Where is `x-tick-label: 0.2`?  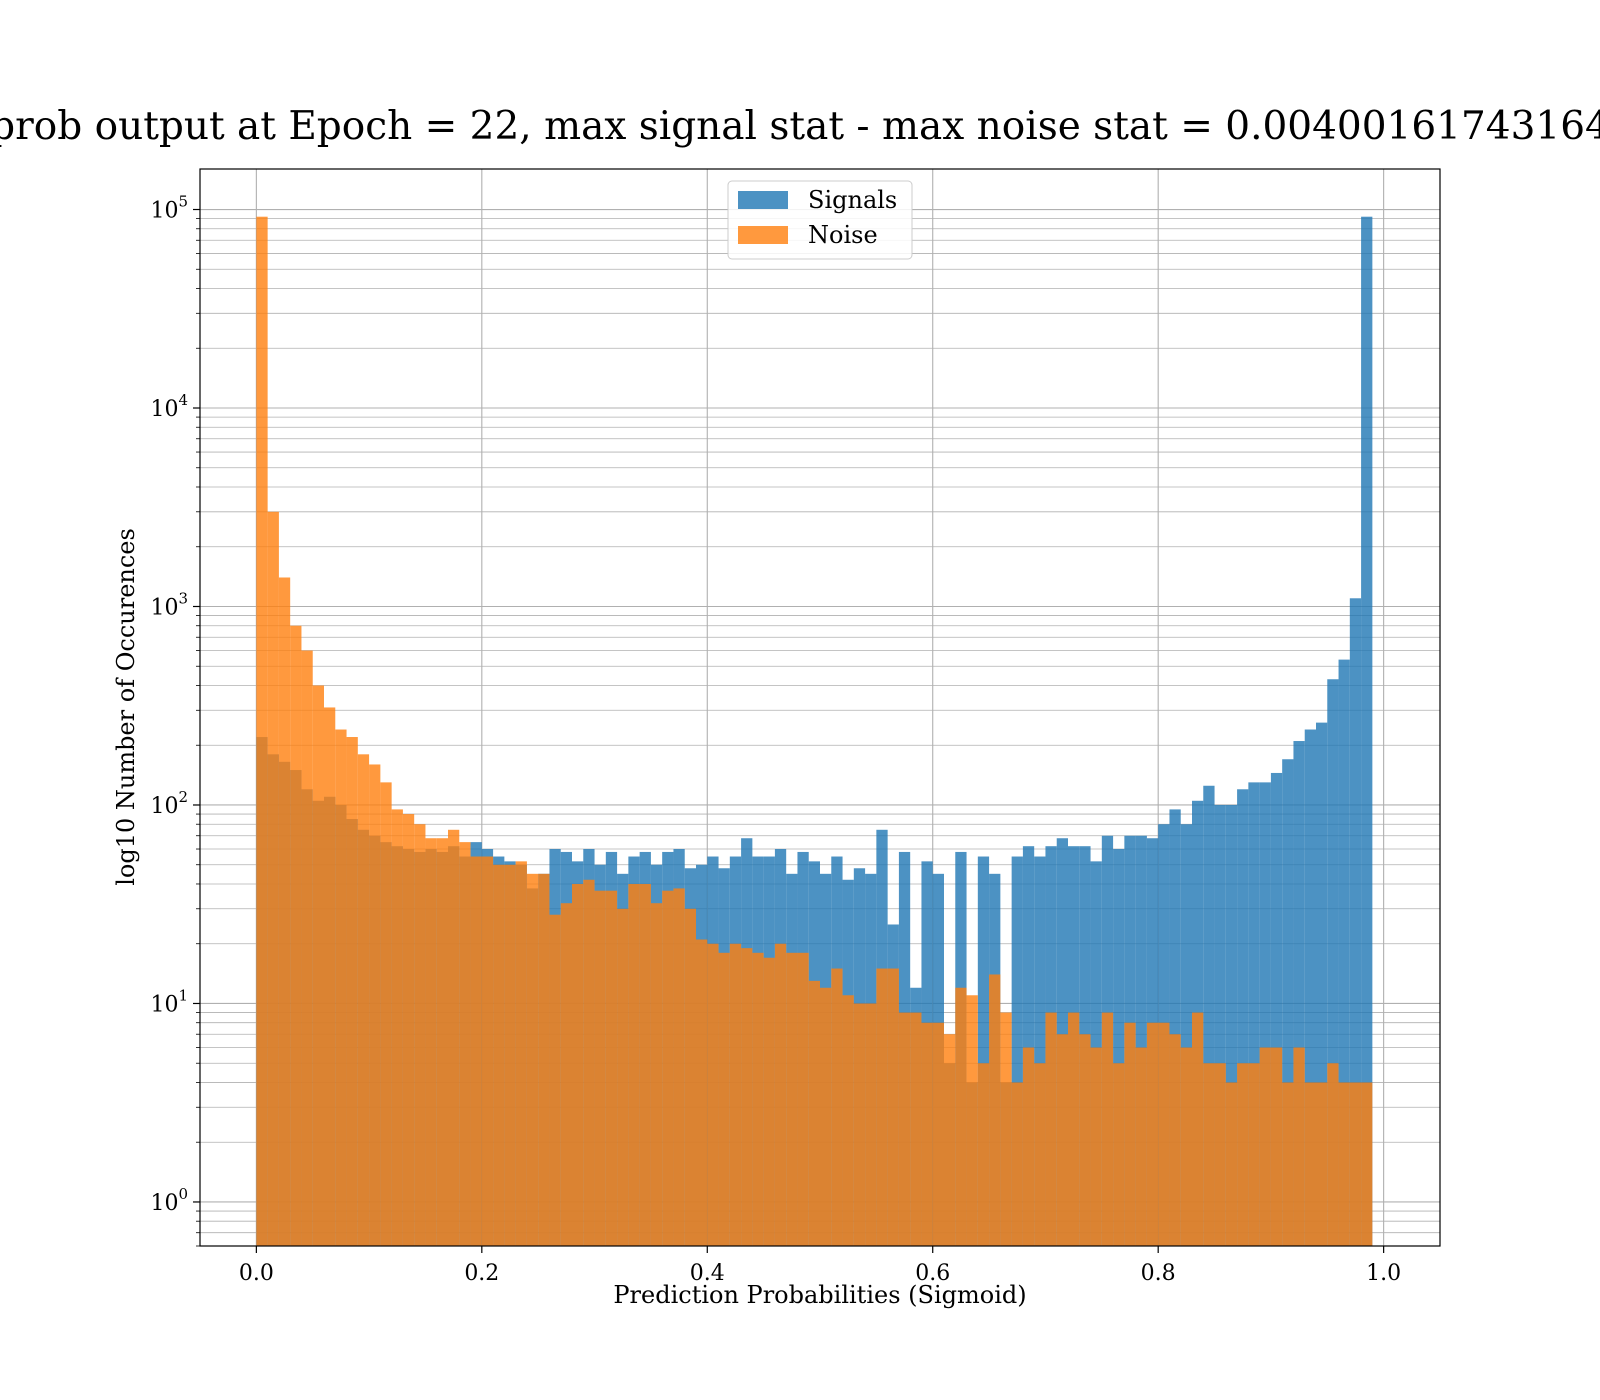
x-tick-label: 0.2 is located at coordinates (481, 1273).